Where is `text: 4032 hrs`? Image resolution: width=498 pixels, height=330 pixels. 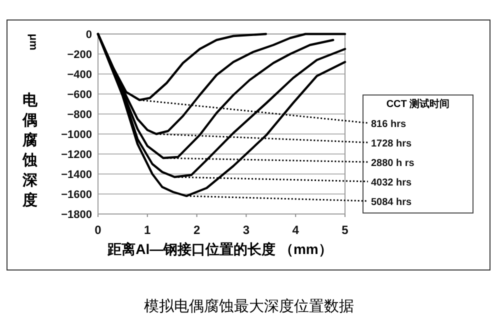 text: 4032 hrs is located at coordinates (391, 183).